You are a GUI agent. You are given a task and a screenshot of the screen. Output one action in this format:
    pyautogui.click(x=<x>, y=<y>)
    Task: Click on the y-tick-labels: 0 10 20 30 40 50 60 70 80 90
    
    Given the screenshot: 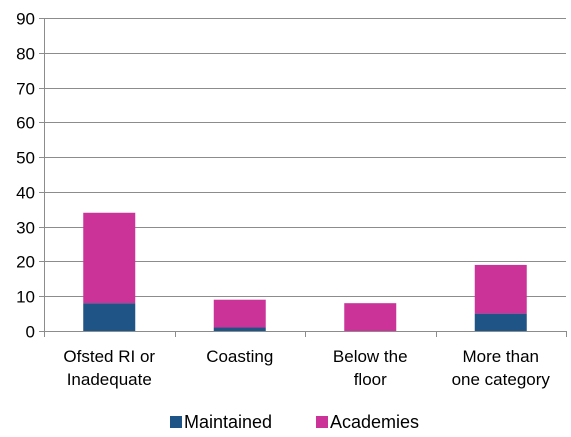 What is the action you would take?
    pyautogui.click(x=25, y=176)
    